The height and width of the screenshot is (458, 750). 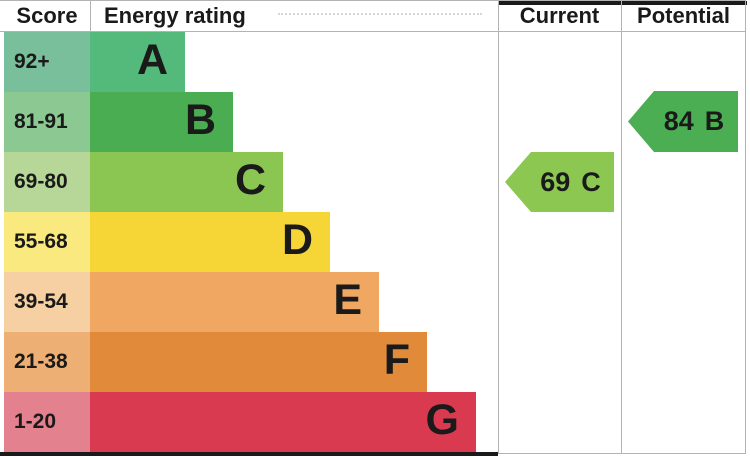 What do you see at coordinates (283, 422) in the screenshot?
I see `band-g-bar: G` at bounding box center [283, 422].